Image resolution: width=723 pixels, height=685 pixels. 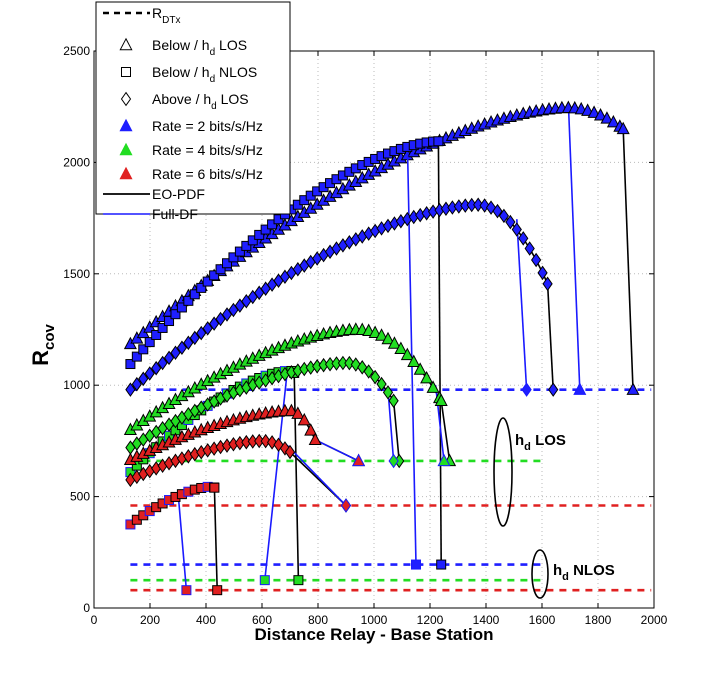 I want to click on legend-entry: Full-DF, so click(x=150, y=214).